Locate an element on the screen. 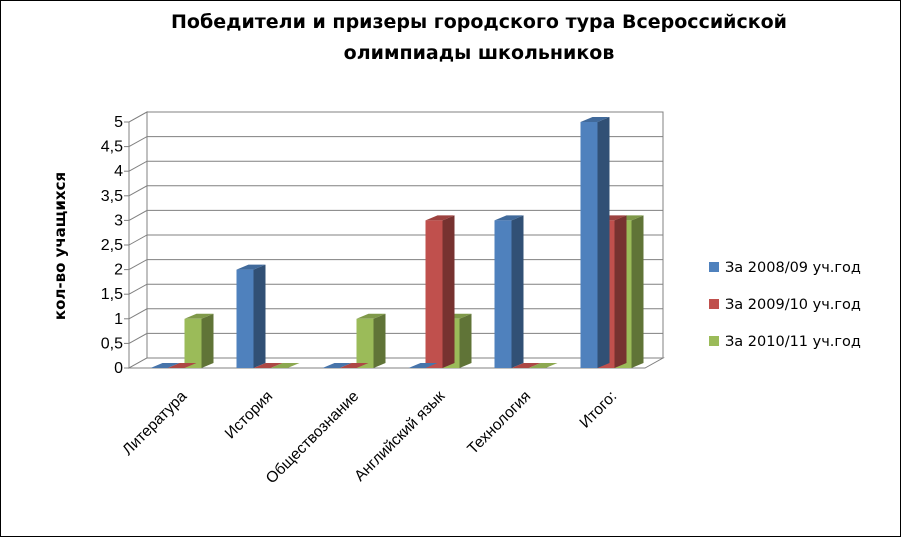 Image resolution: width=903 pixels, height=539 pixels. legend-item: За 2009/10 уч.год is located at coordinates (785, 305).